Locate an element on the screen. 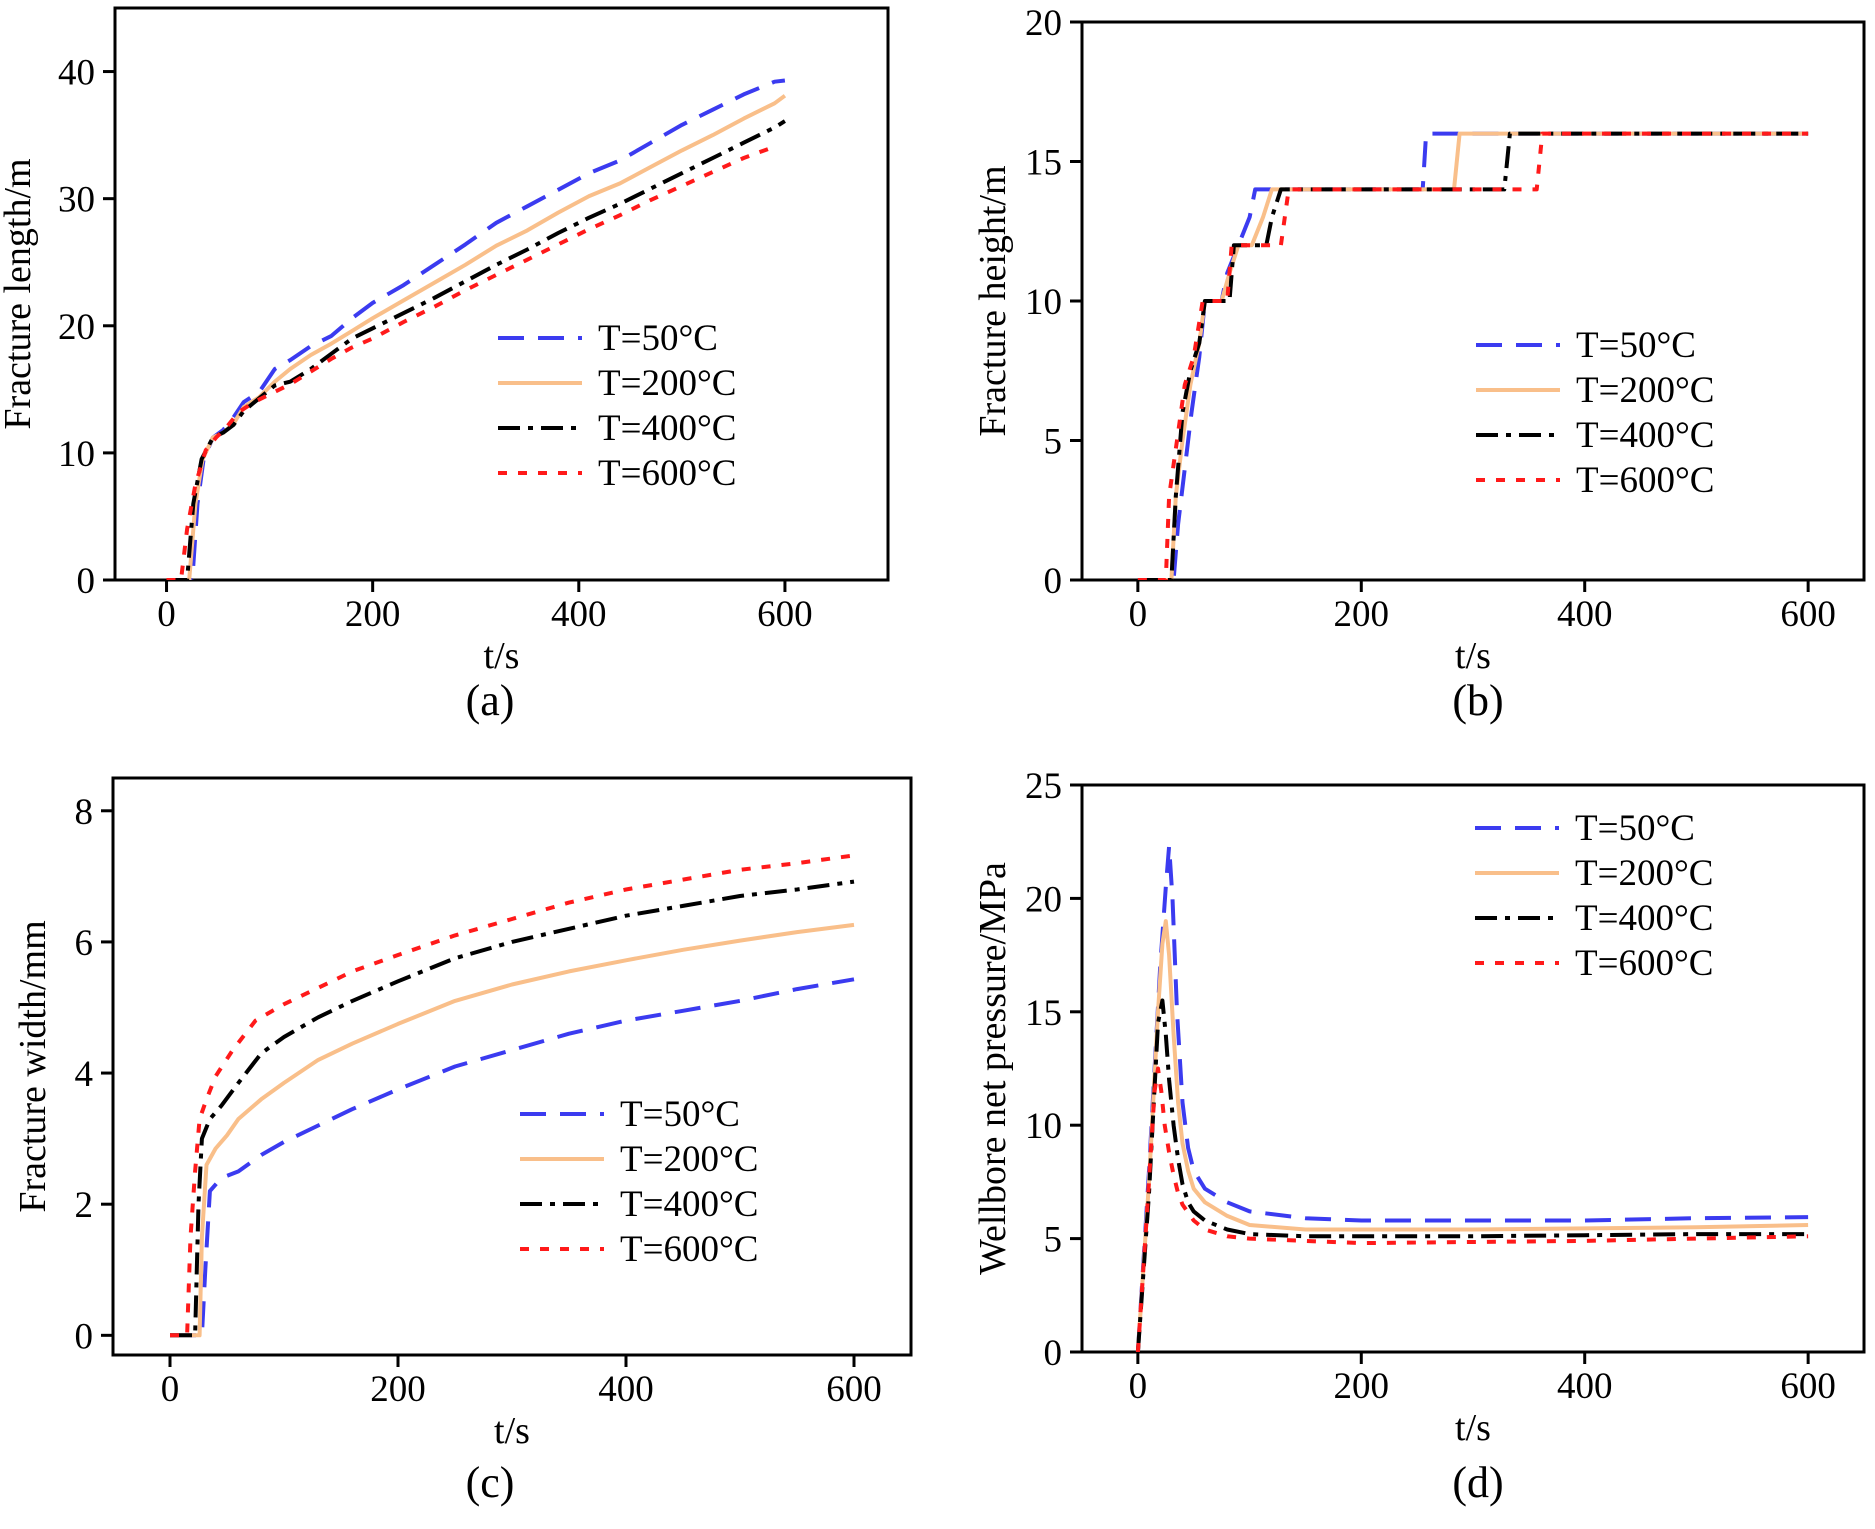 The width and height of the screenshot is (1875, 1529). panel-label: (c) is located at coordinates (490, 1482).